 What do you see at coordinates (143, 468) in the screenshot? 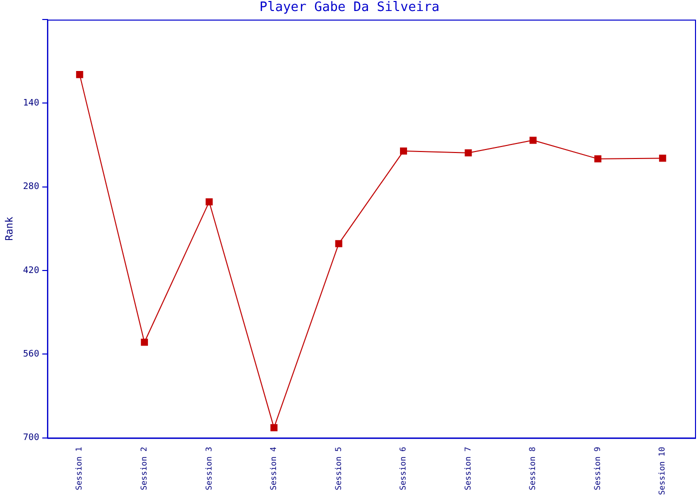
I see `x-tick-label: Session 2` at bounding box center [143, 468].